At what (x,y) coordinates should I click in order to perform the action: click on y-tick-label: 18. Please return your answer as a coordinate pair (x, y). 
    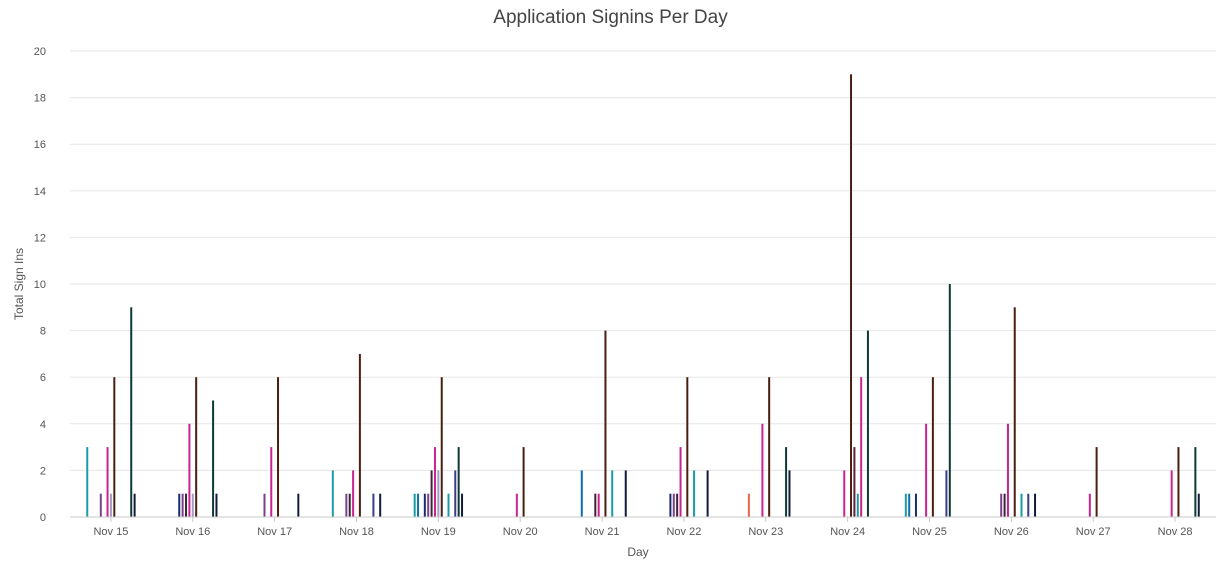
    Looking at the image, I should click on (40, 99).